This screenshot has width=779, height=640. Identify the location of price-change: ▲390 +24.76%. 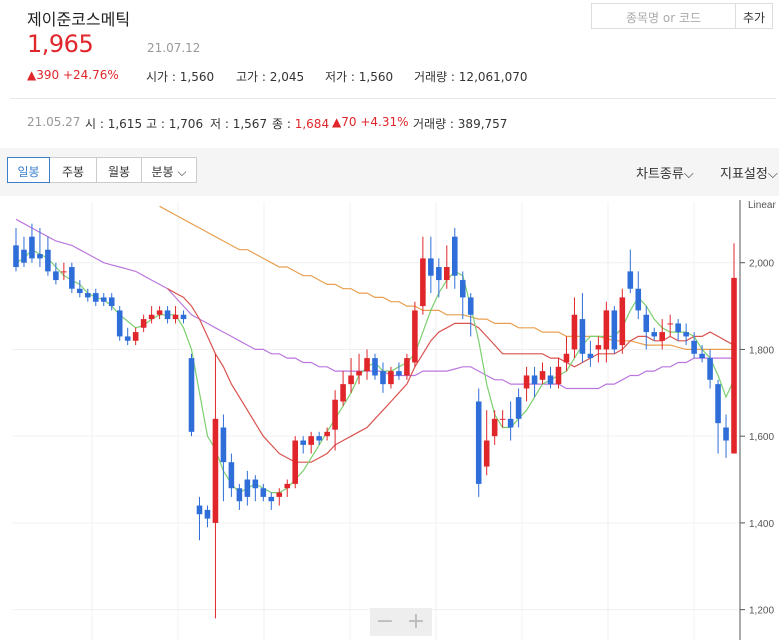
(73, 75).